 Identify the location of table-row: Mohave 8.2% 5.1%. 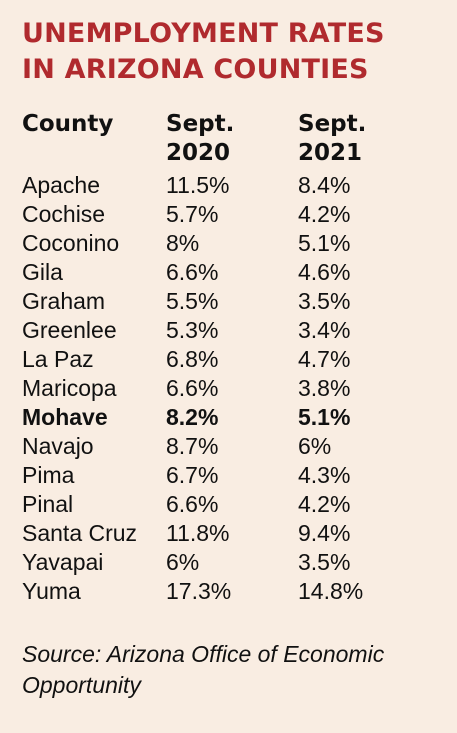
(232, 417).